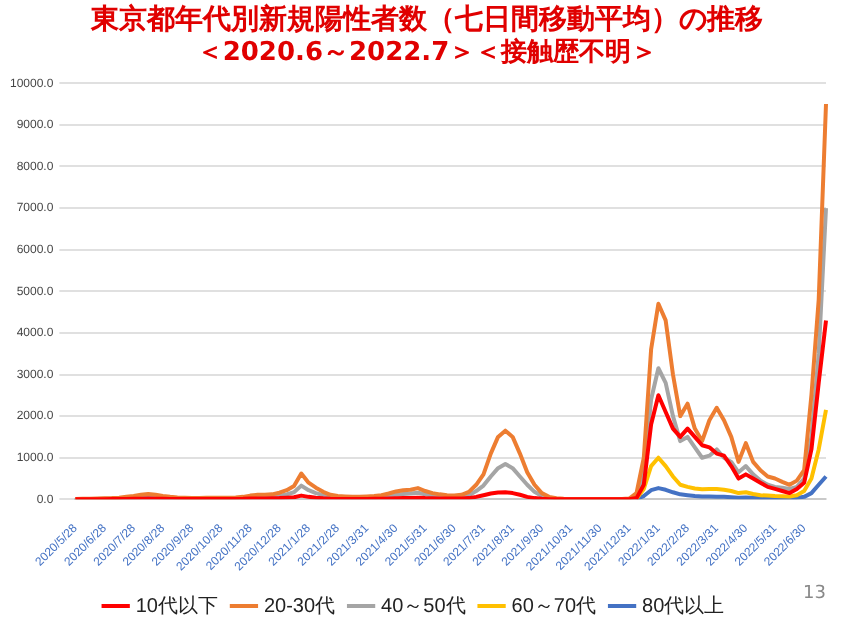 The width and height of the screenshot is (854, 640). I want to click on text: 13, so click(814, 594).